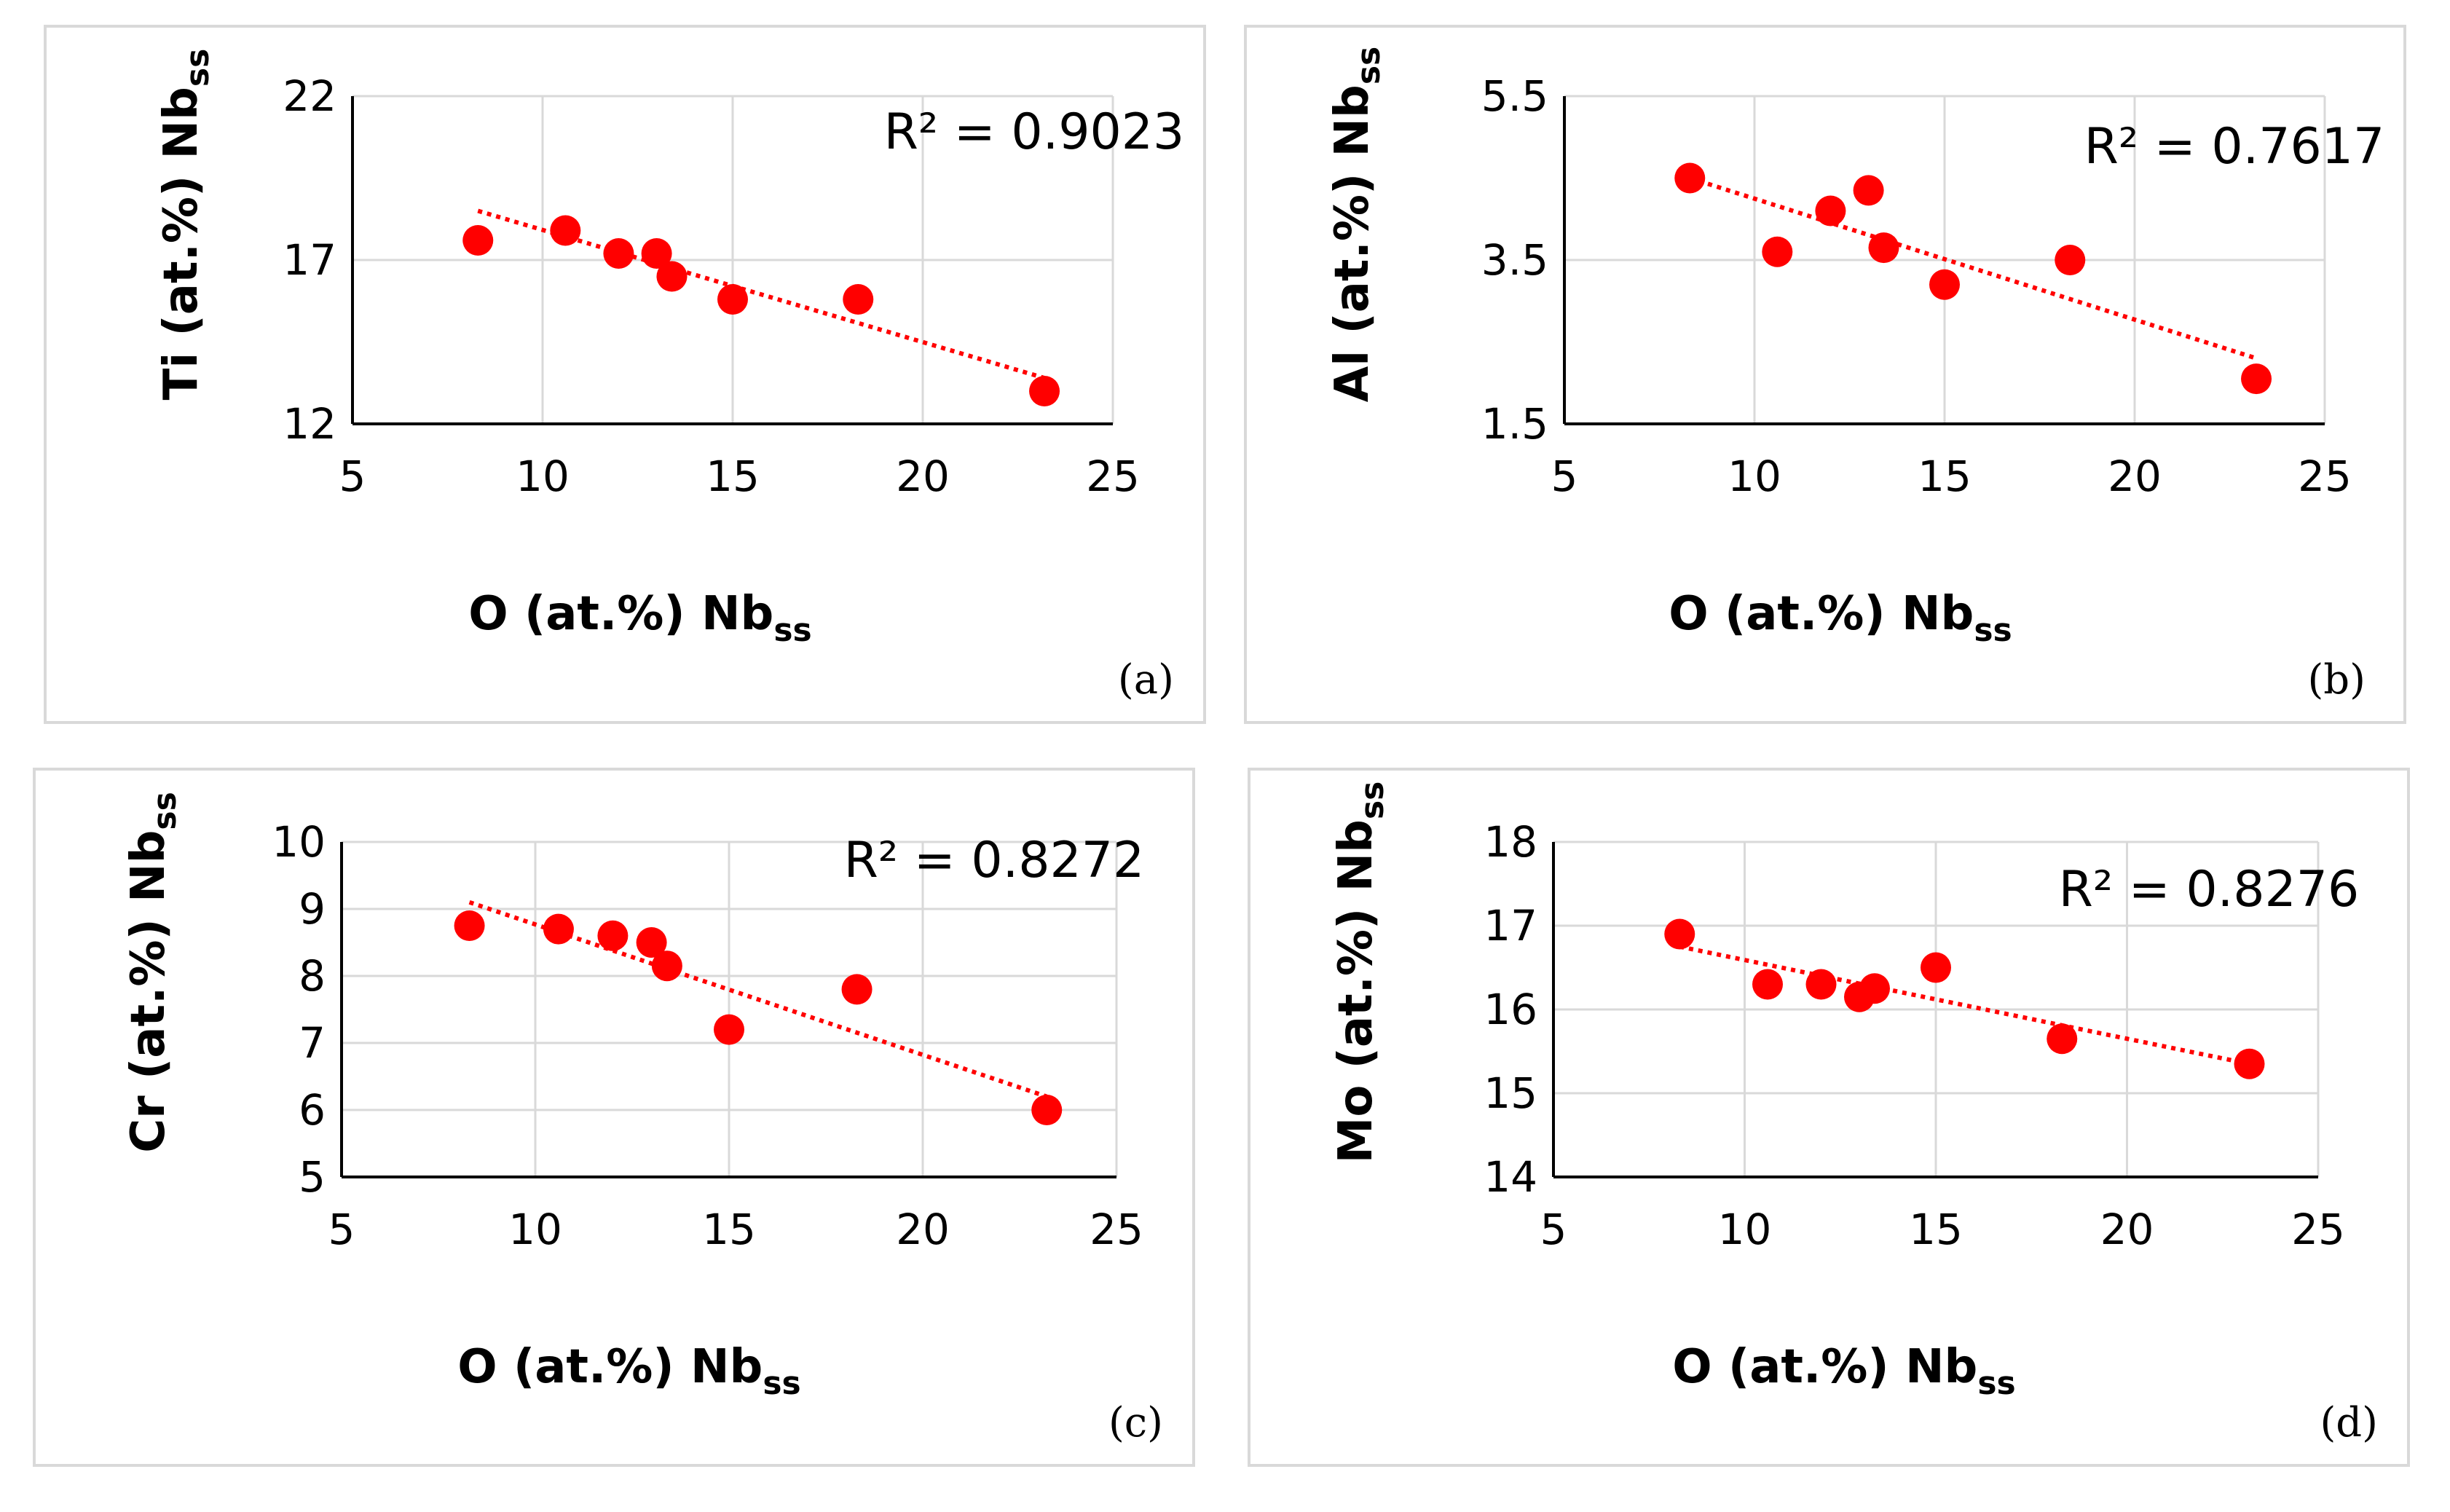 Image resolution: width=2450 pixels, height=1512 pixels. I want to click on y-axis-title-main: Ti (at.%) Nb, so click(181, 243).